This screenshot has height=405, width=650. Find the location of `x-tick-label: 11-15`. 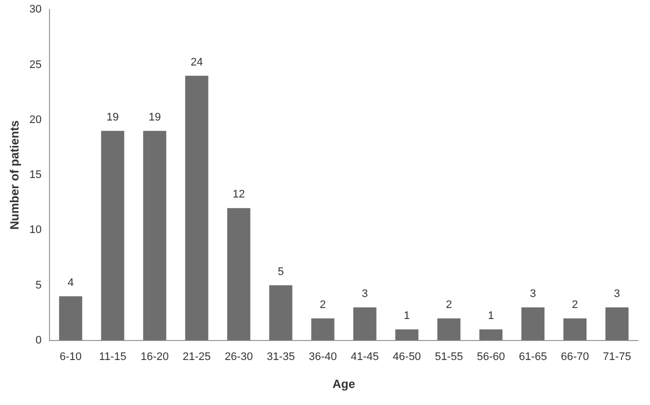

x-tick-label: 11-15 is located at coordinates (112, 357).